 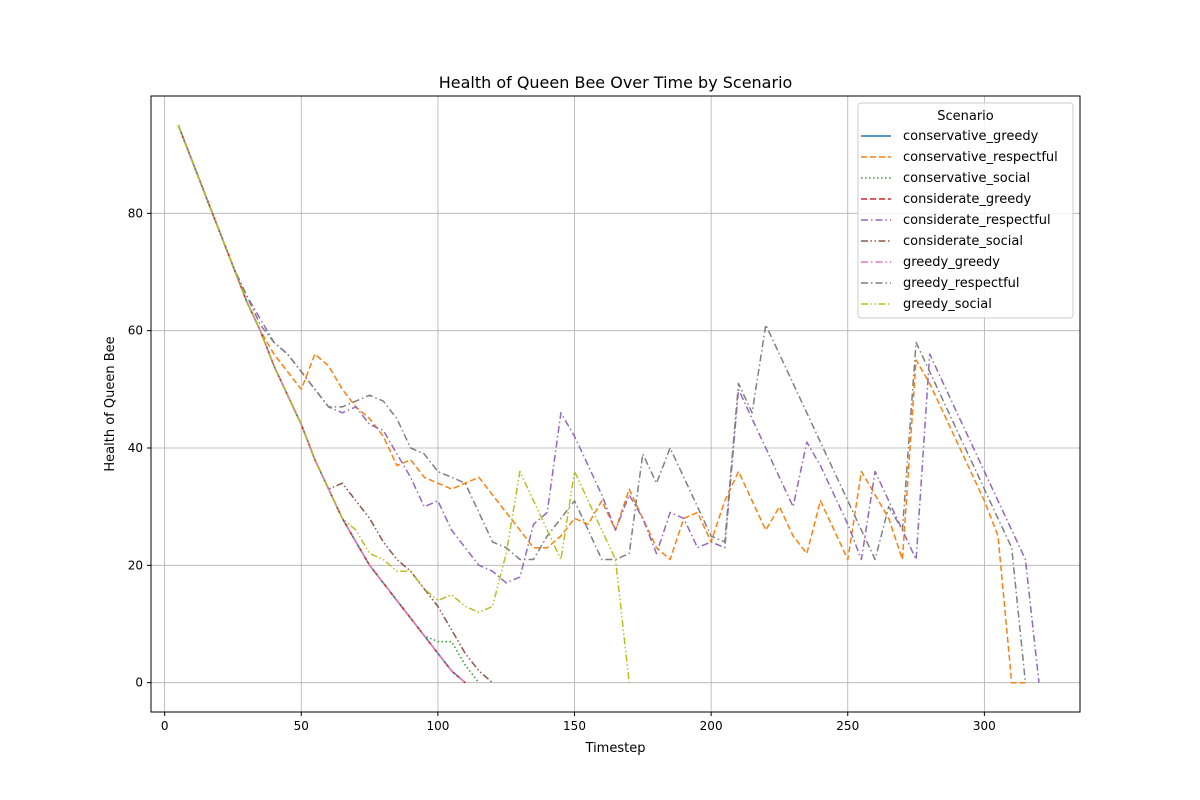 I want to click on y-tick-label: 80, so click(x=135, y=213).